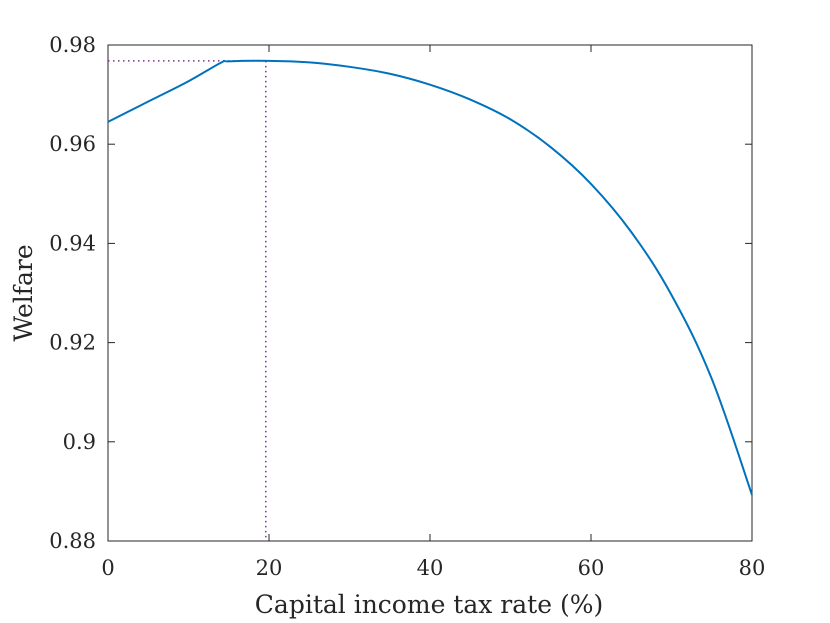 The image size is (830, 623). I want to click on y-tick-label: 0.9, so click(79, 442).